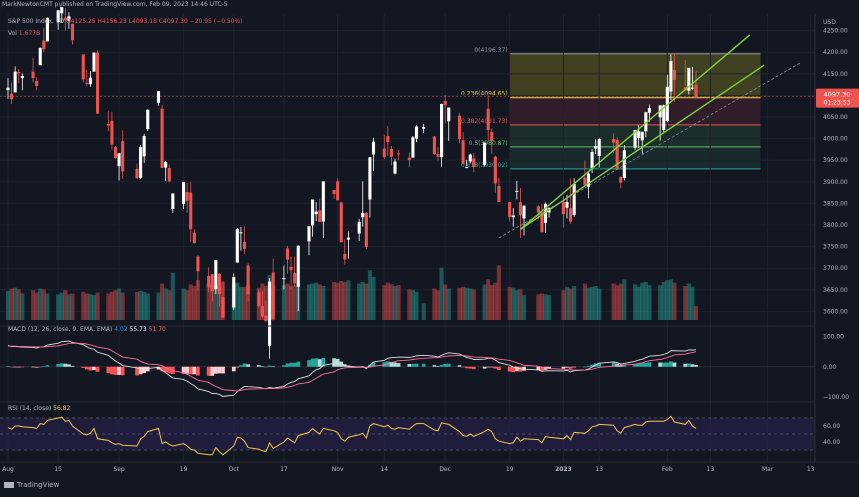  Describe the element at coordinates (836, 397) in the screenshot. I see `macd-tick-label: −100.00` at that location.